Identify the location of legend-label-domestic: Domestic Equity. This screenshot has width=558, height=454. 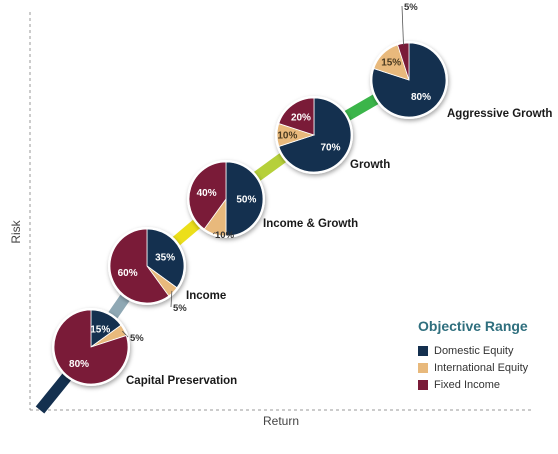
(474, 350).